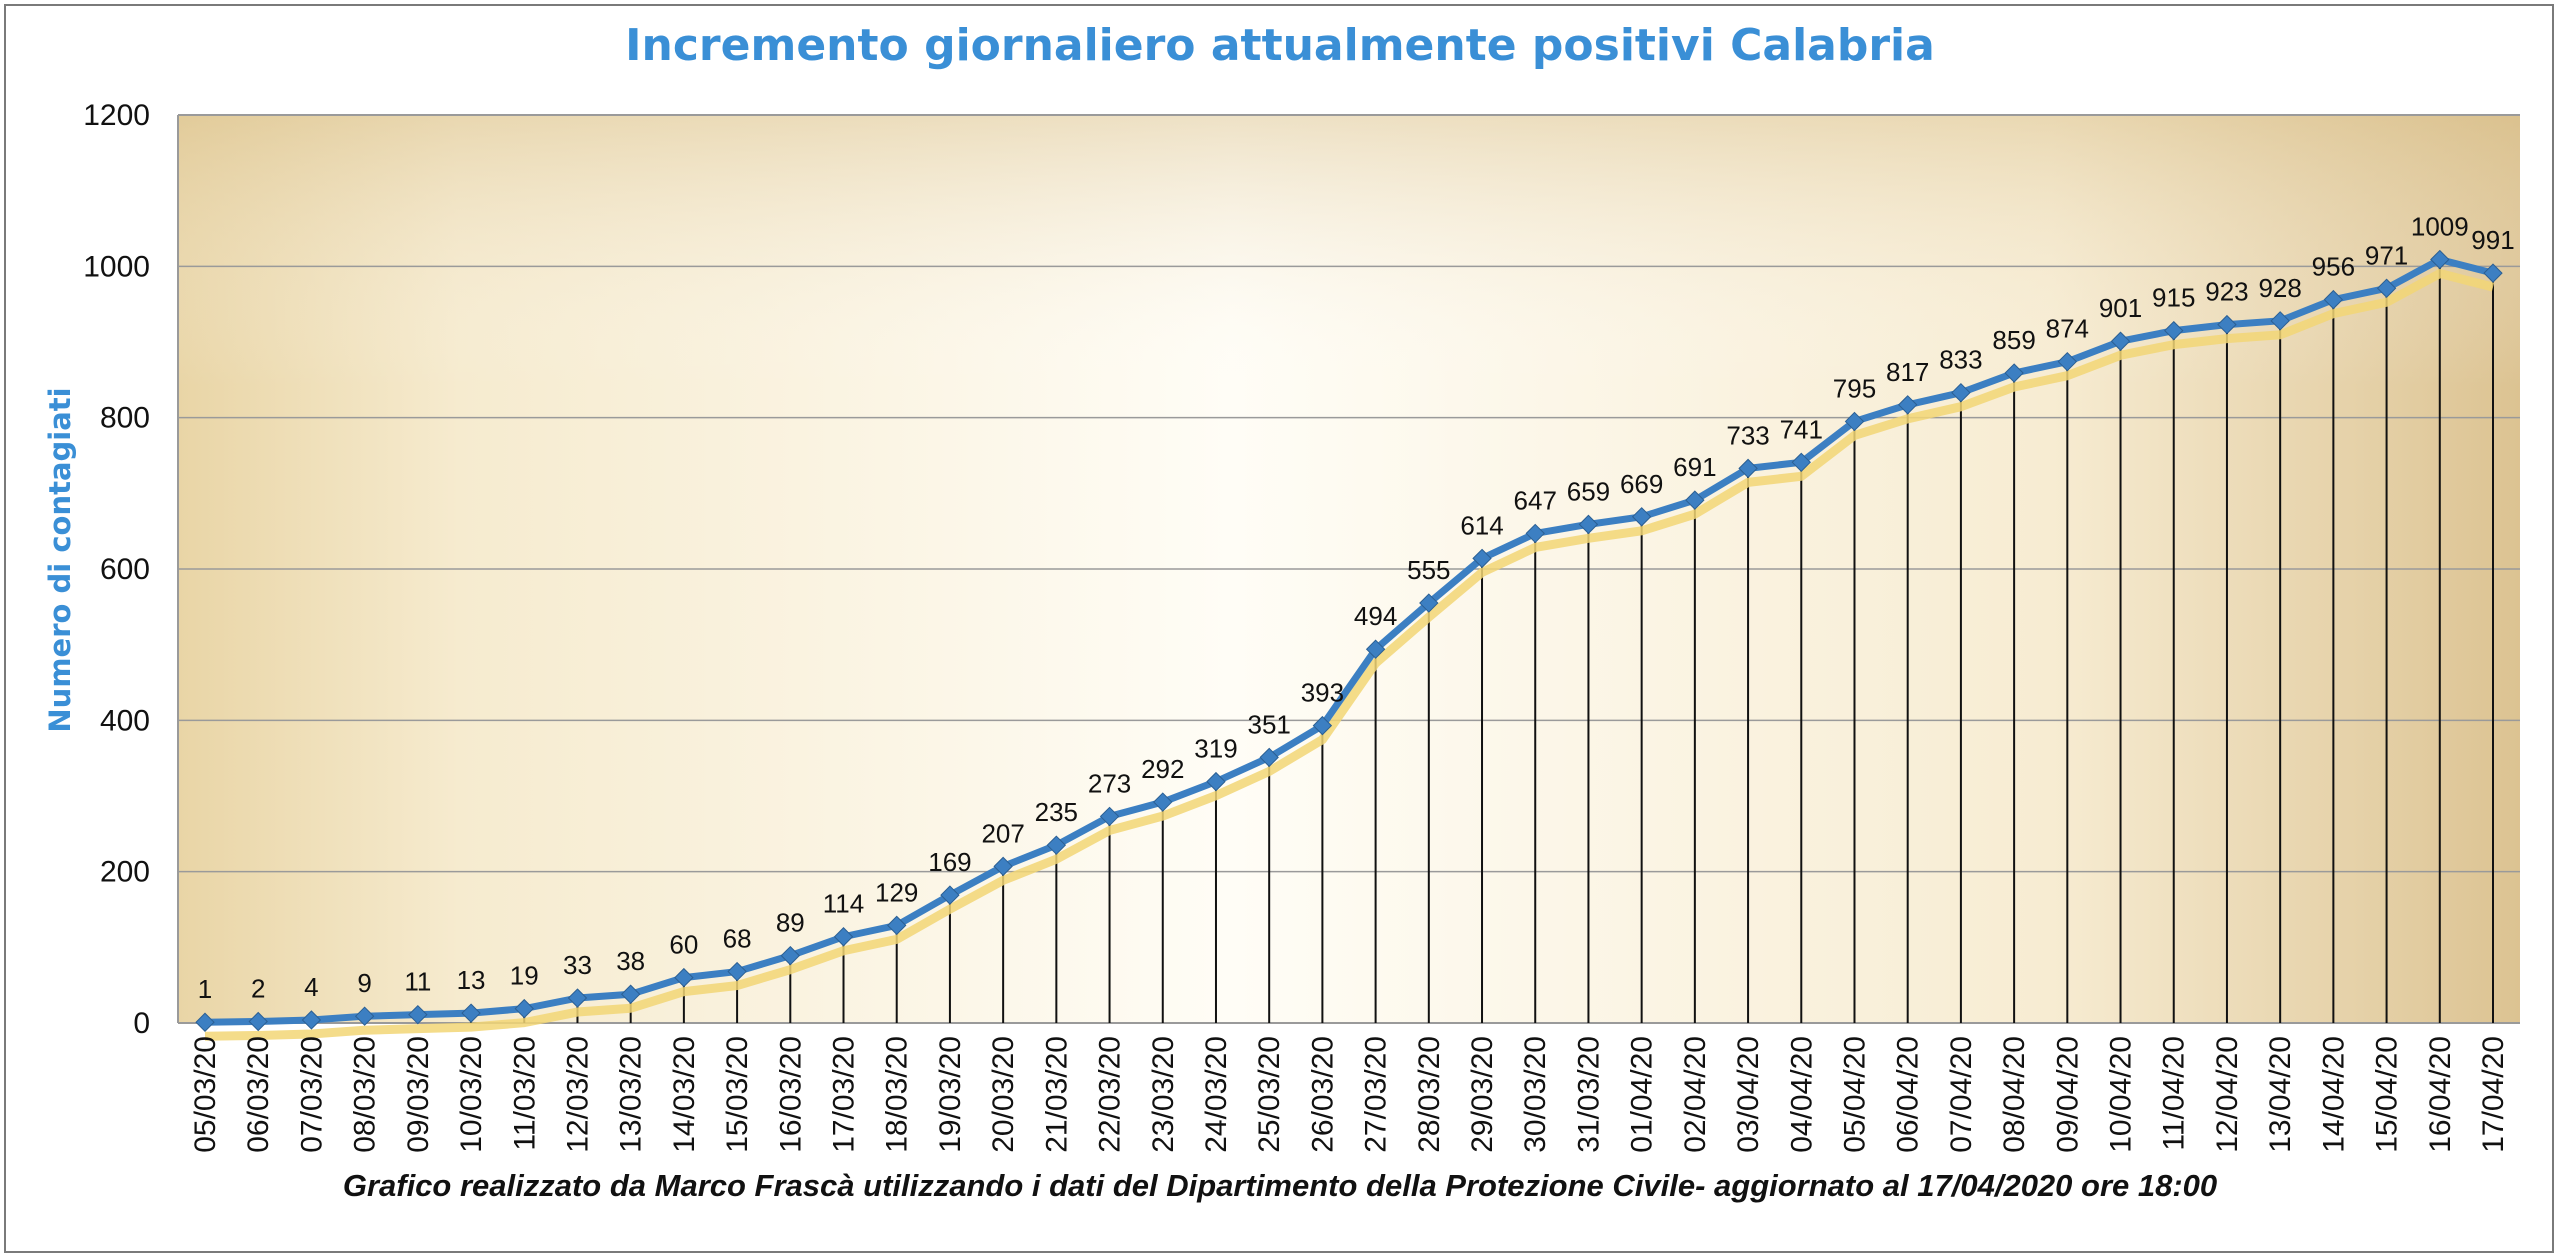 The image size is (2560, 1259). What do you see at coordinates (1801, 429) in the screenshot?
I see `data-label: 741` at bounding box center [1801, 429].